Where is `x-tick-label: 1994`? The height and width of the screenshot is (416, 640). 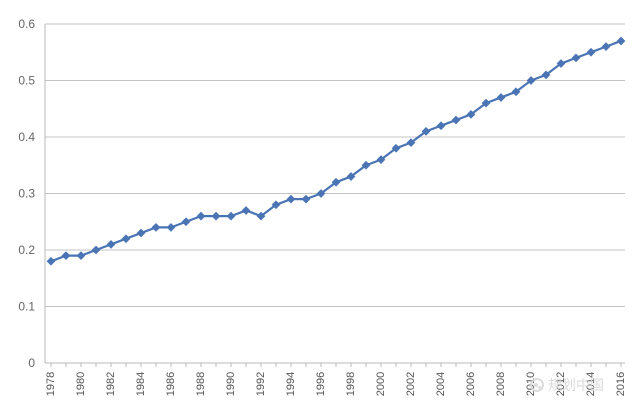 x-tick-label: 1994 is located at coordinates (291, 384).